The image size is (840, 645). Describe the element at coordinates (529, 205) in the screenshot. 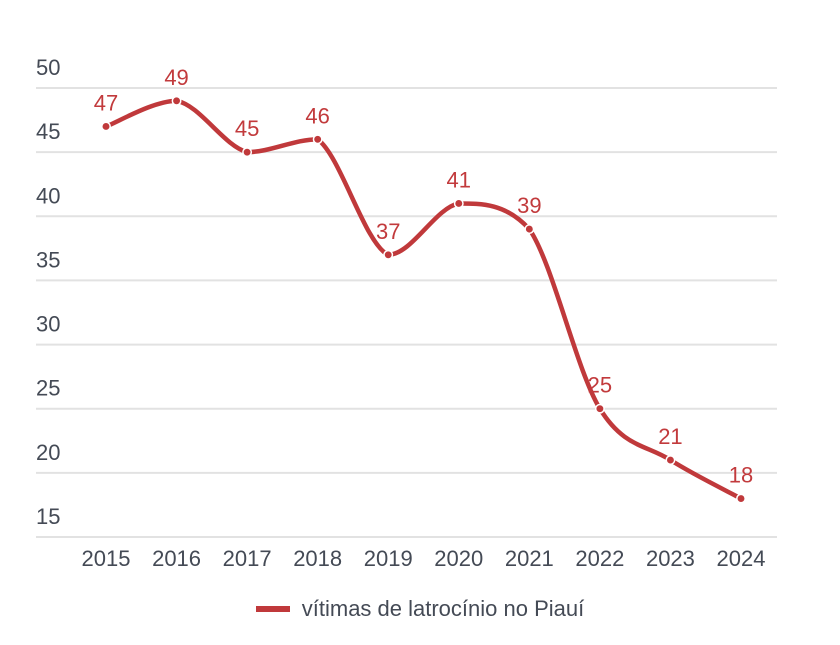

I see `data-label: 39` at that location.